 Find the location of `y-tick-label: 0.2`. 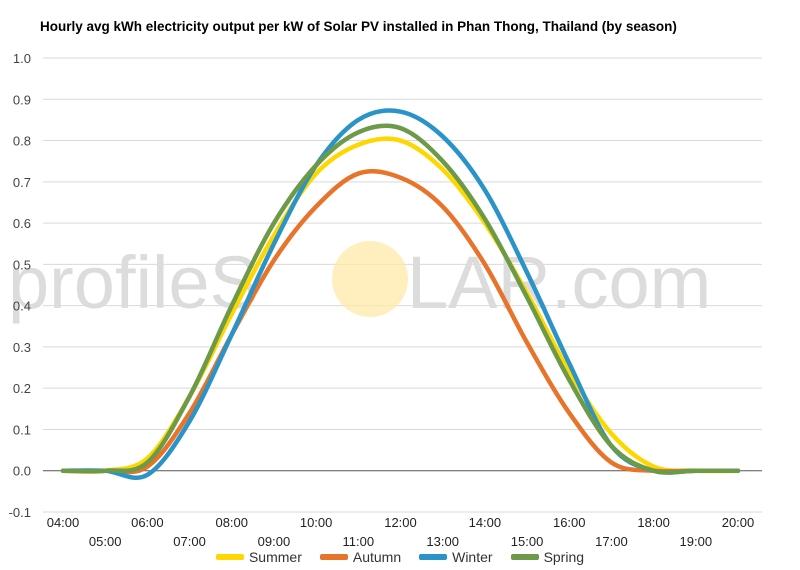

y-tick-label: 0.2 is located at coordinates (22, 388).